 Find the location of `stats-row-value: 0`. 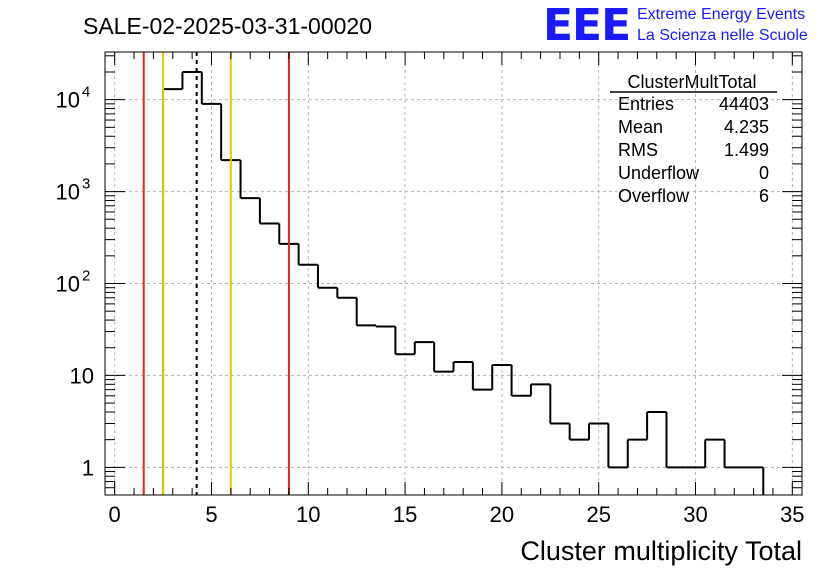

stats-row-value: 0 is located at coordinates (764, 173).